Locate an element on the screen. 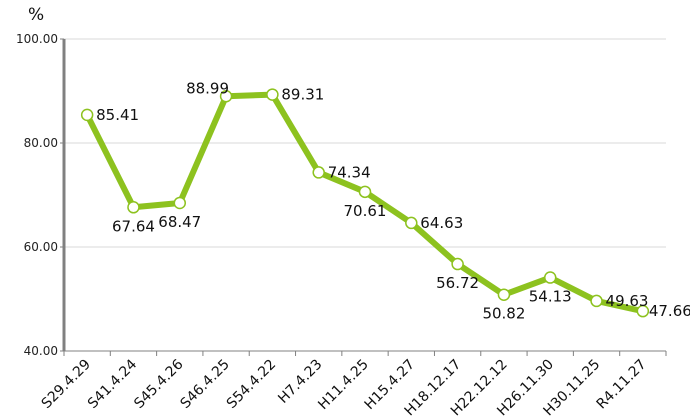 The width and height of the screenshot is (690, 416). data-label: 88.99 is located at coordinates (207, 88).